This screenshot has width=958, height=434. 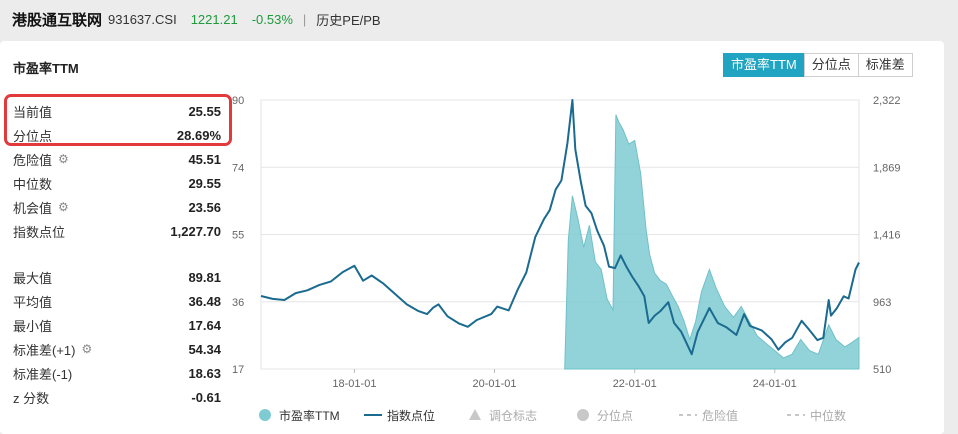 I want to click on stat-label-wrap: 标准差(+1) ⚙, so click(x=52, y=349).